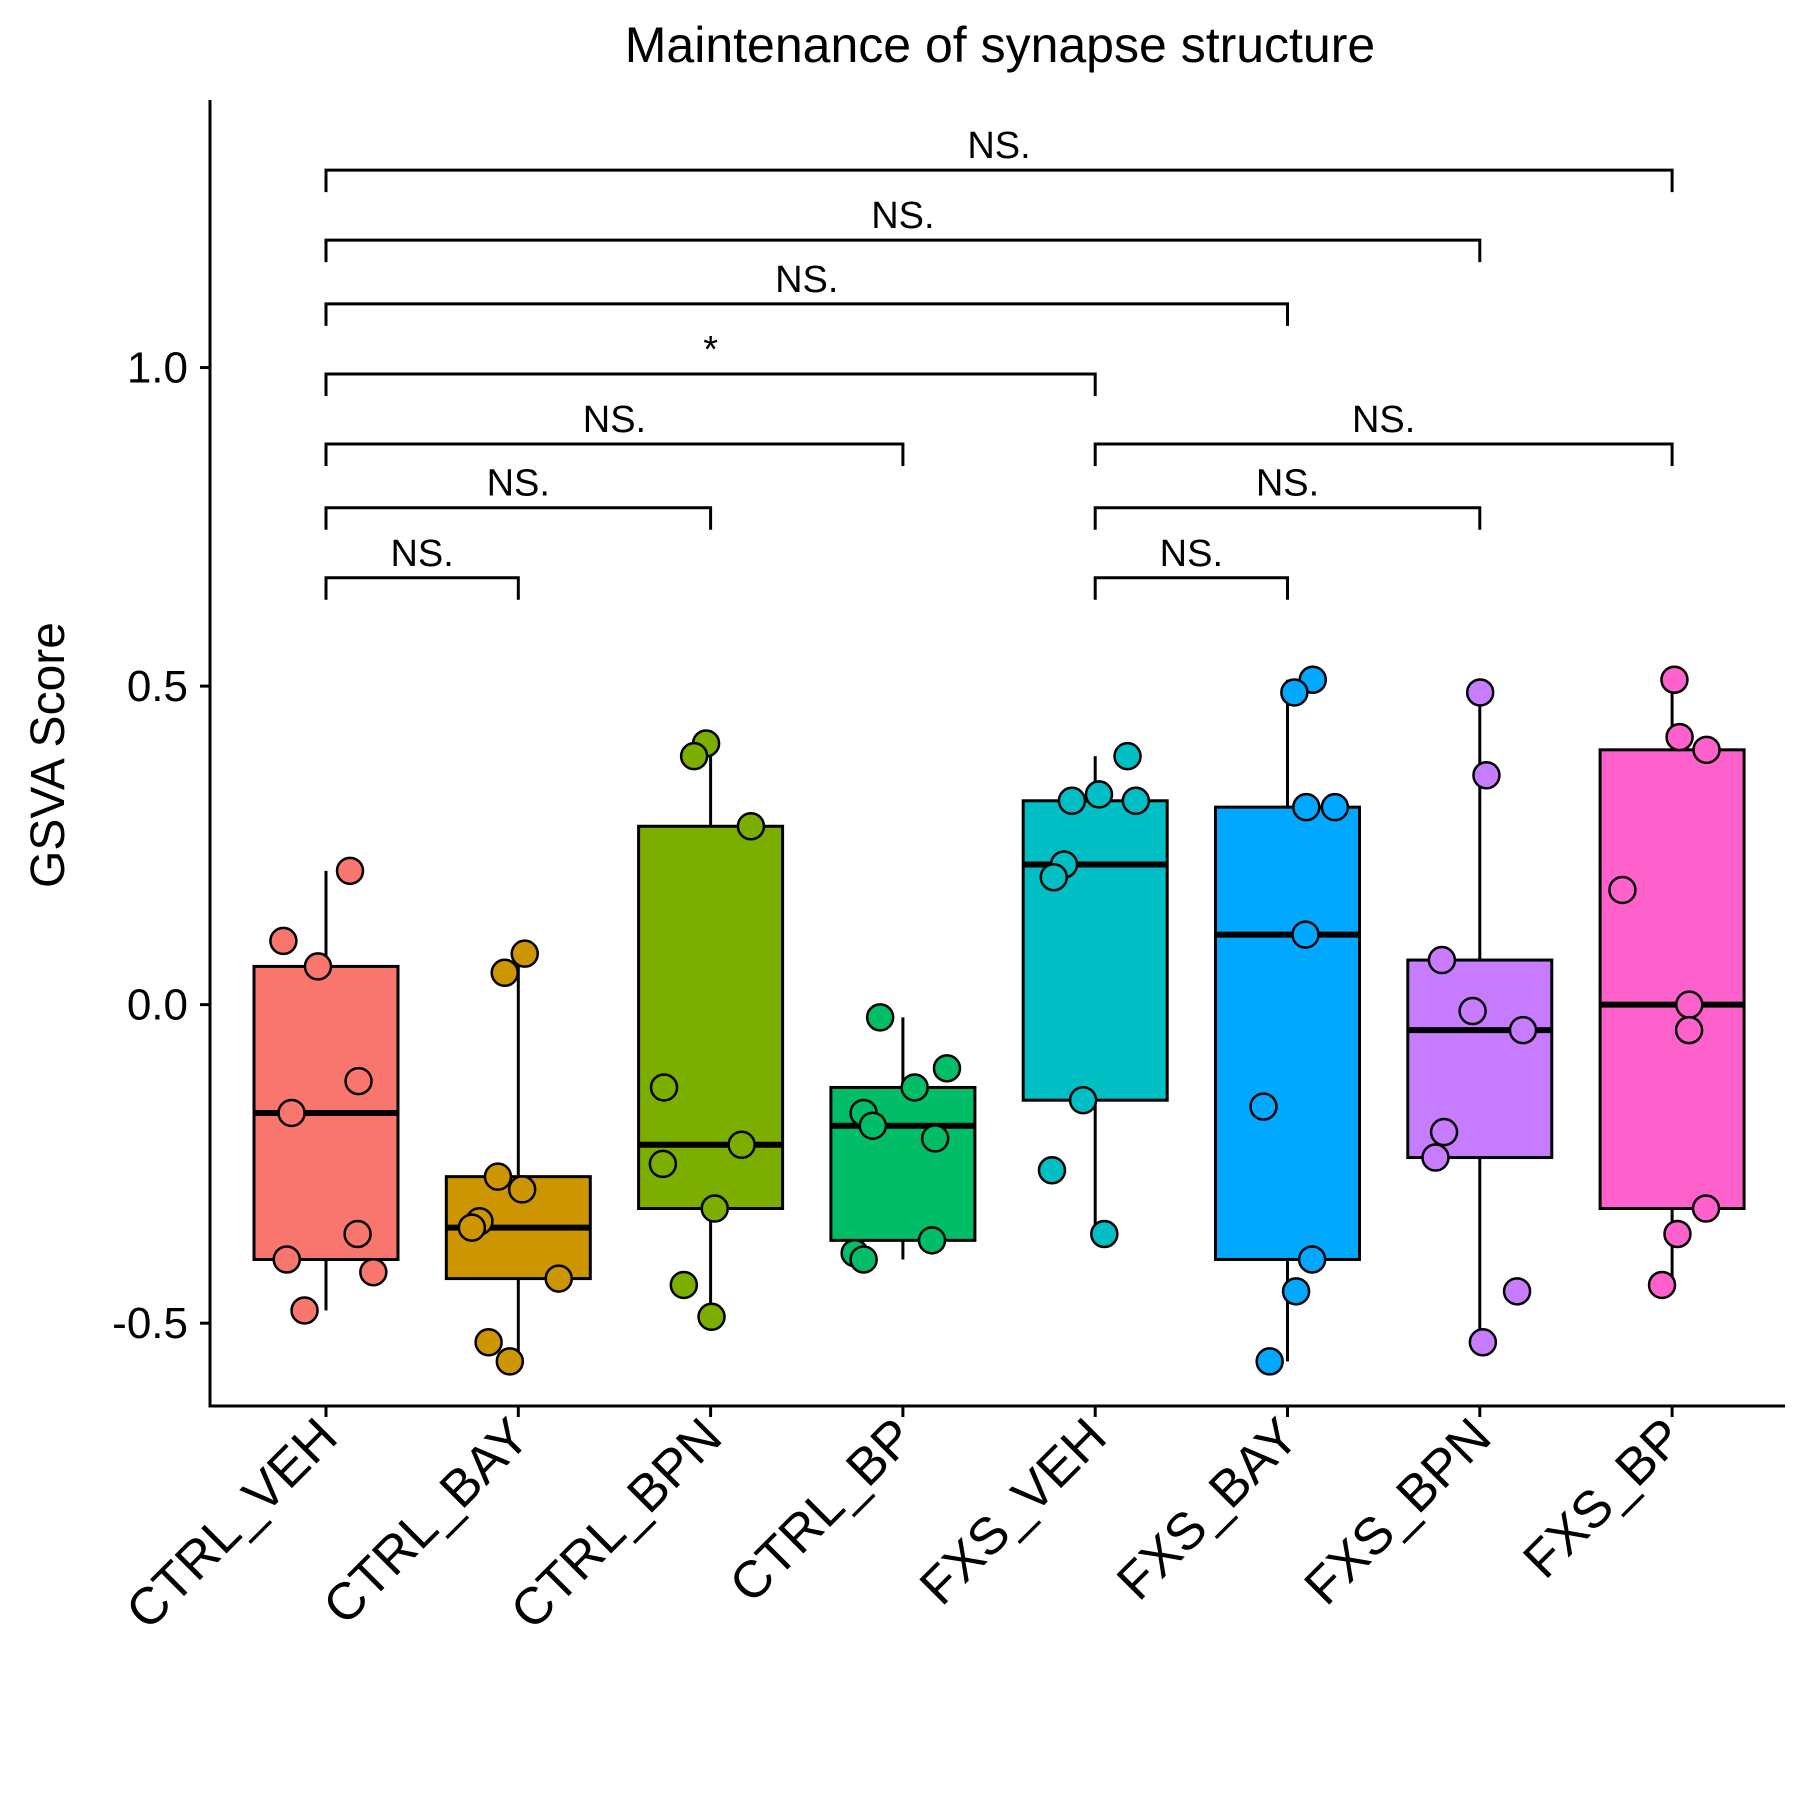  What do you see at coordinates (157, 686) in the screenshot?
I see `y-tick-label: 0.5` at bounding box center [157, 686].